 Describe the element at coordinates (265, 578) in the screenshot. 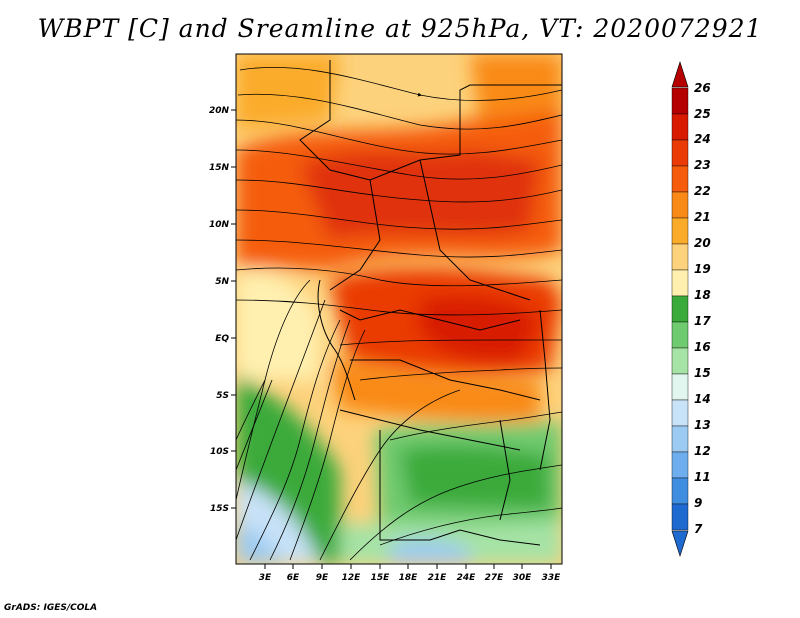

I see `lon-label: 3E` at that location.